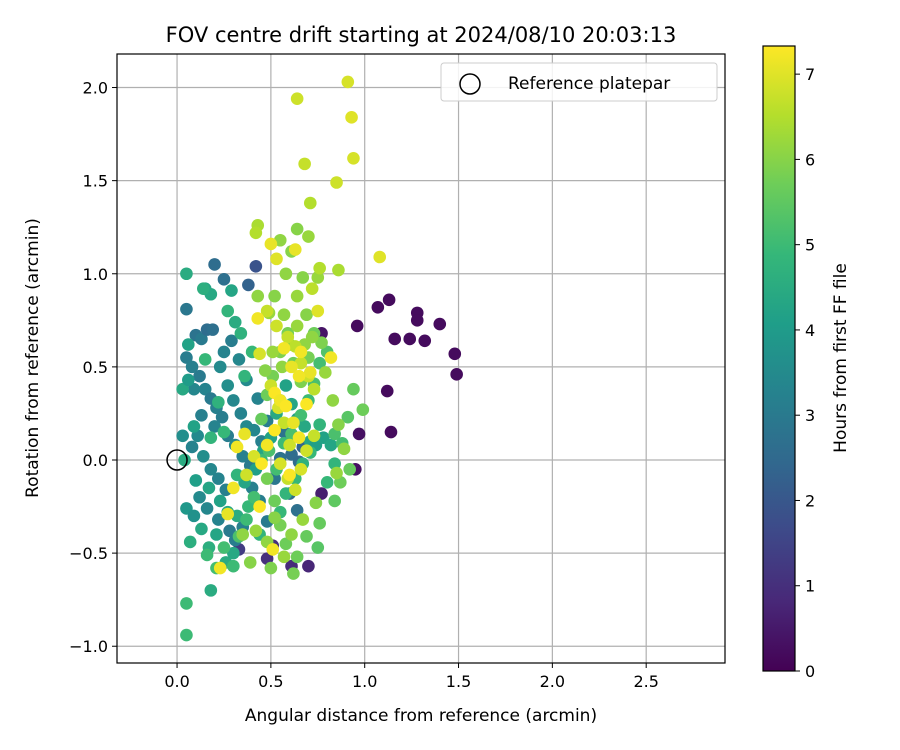  What do you see at coordinates (810, 671) in the screenshot?
I see `colorbar-tick-label: 0` at bounding box center [810, 671].